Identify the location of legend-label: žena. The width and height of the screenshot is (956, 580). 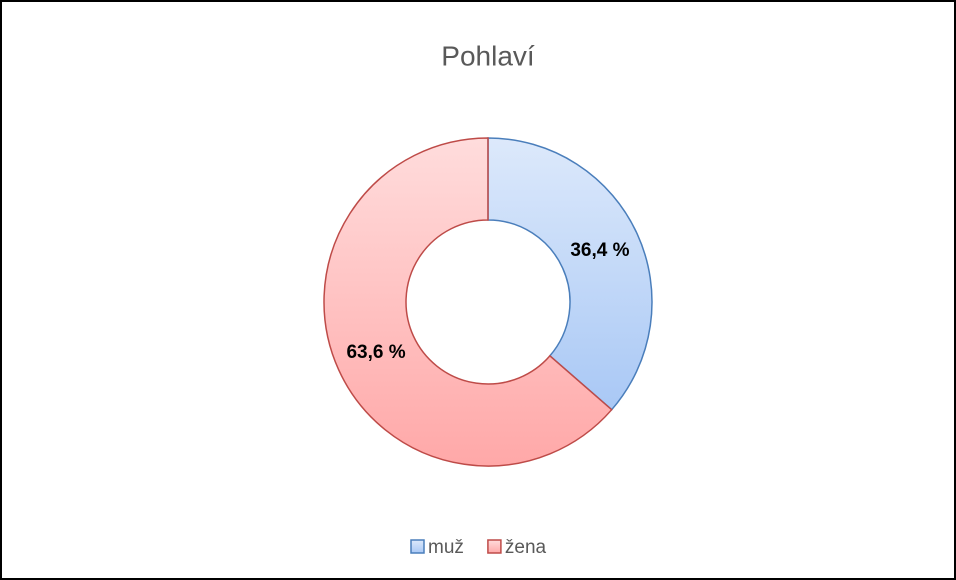
(526, 547).